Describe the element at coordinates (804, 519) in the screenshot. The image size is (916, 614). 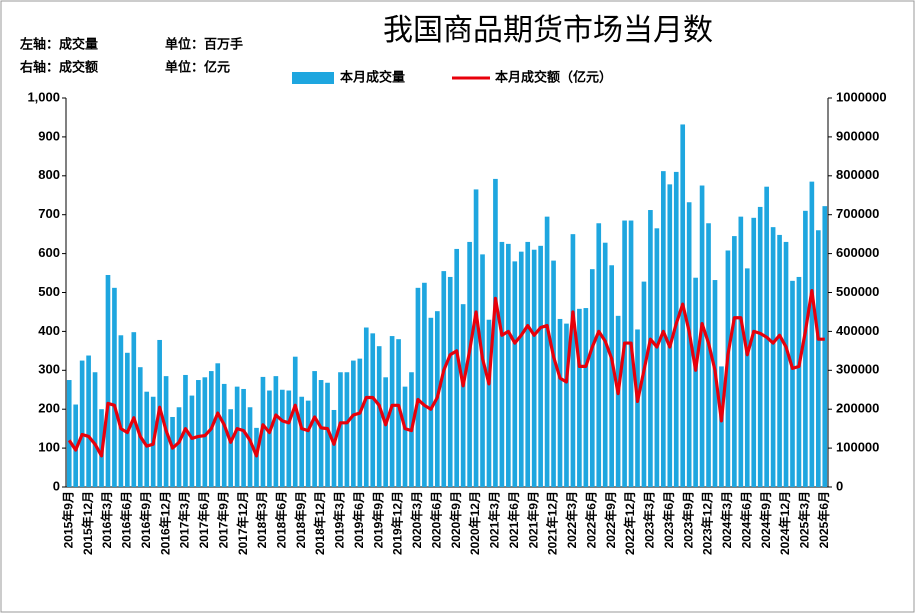
I see `x-tick-label: 2025年3月` at that location.